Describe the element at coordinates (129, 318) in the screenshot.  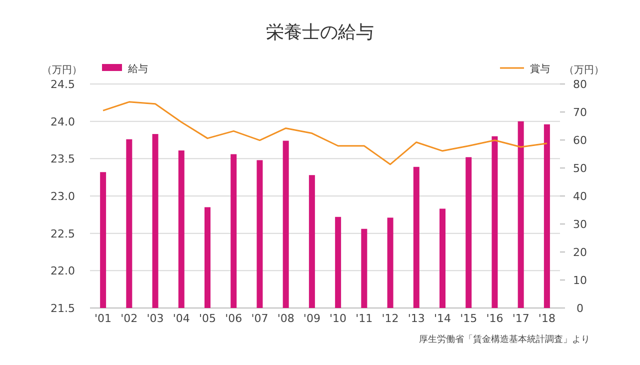
I see `x-tick-label: '02` at that location.